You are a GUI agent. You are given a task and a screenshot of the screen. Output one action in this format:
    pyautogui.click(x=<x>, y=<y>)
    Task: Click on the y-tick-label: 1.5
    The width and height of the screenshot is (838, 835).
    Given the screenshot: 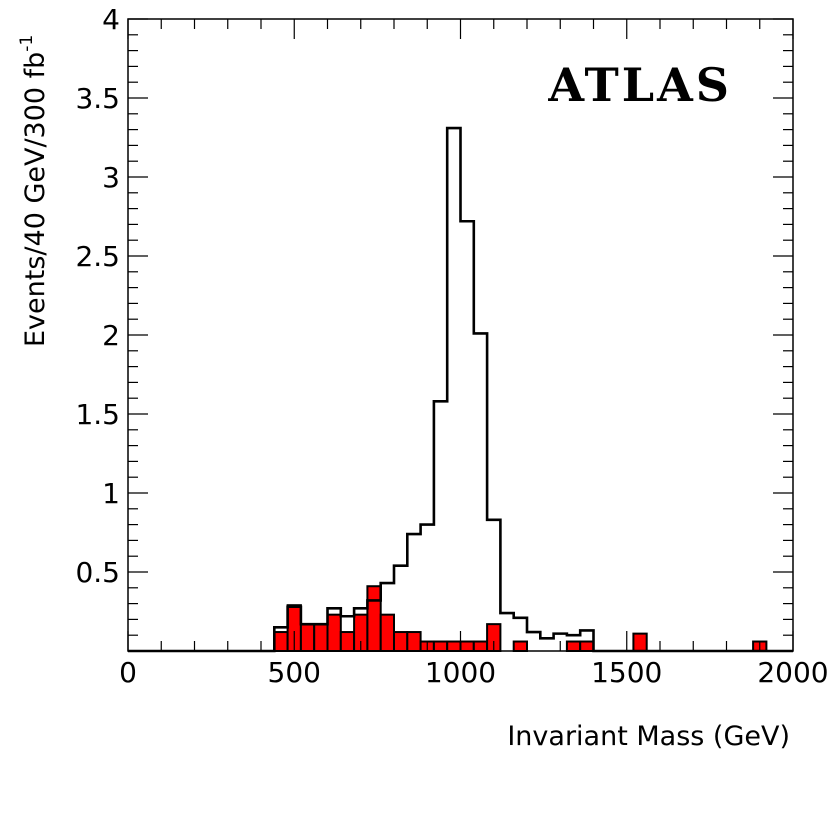 What is the action you would take?
    pyautogui.click(x=97, y=414)
    